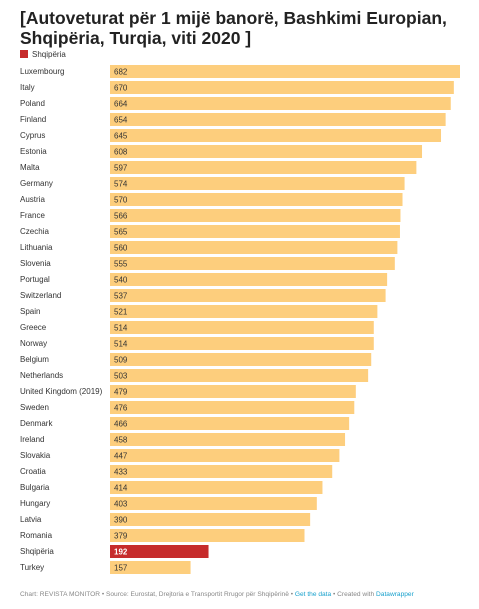 The image size is (479, 609). What do you see at coordinates (395, 594) in the screenshot?
I see `datawrapper-link: Datawrapper` at bounding box center [395, 594].